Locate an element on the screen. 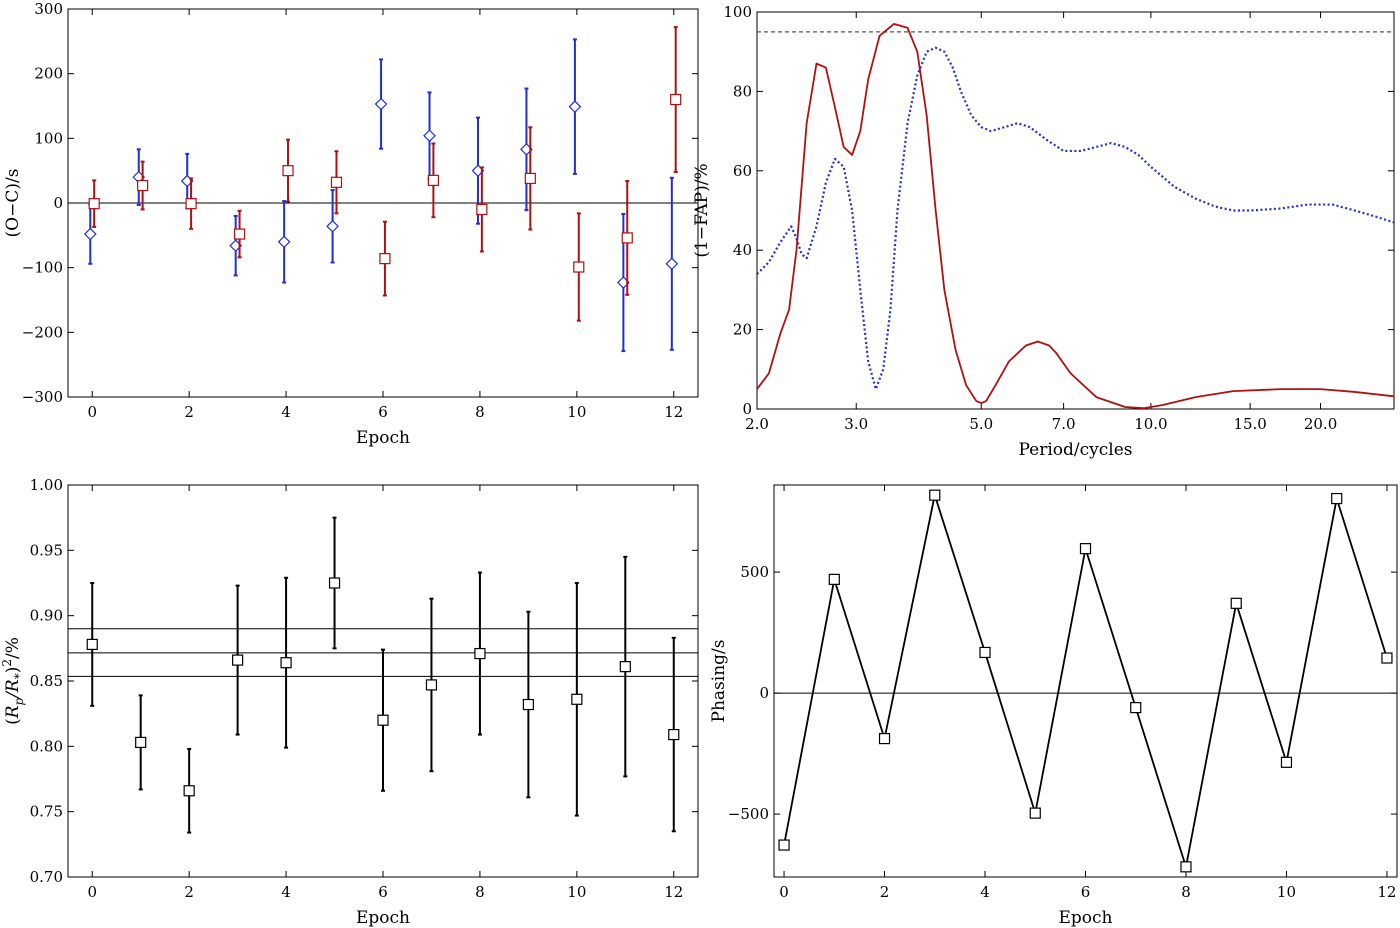 This screenshot has width=1400, height=928. y-axis-label: (1−FAP)/% is located at coordinates (702, 210).